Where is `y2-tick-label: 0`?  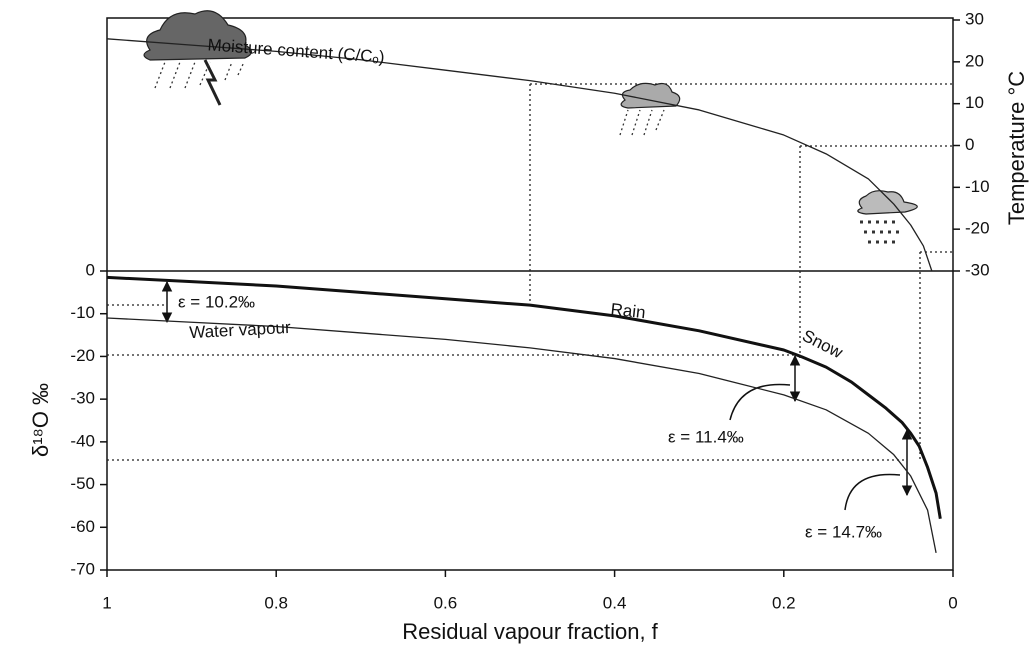 y2-tick-label: 0 is located at coordinates (969, 144).